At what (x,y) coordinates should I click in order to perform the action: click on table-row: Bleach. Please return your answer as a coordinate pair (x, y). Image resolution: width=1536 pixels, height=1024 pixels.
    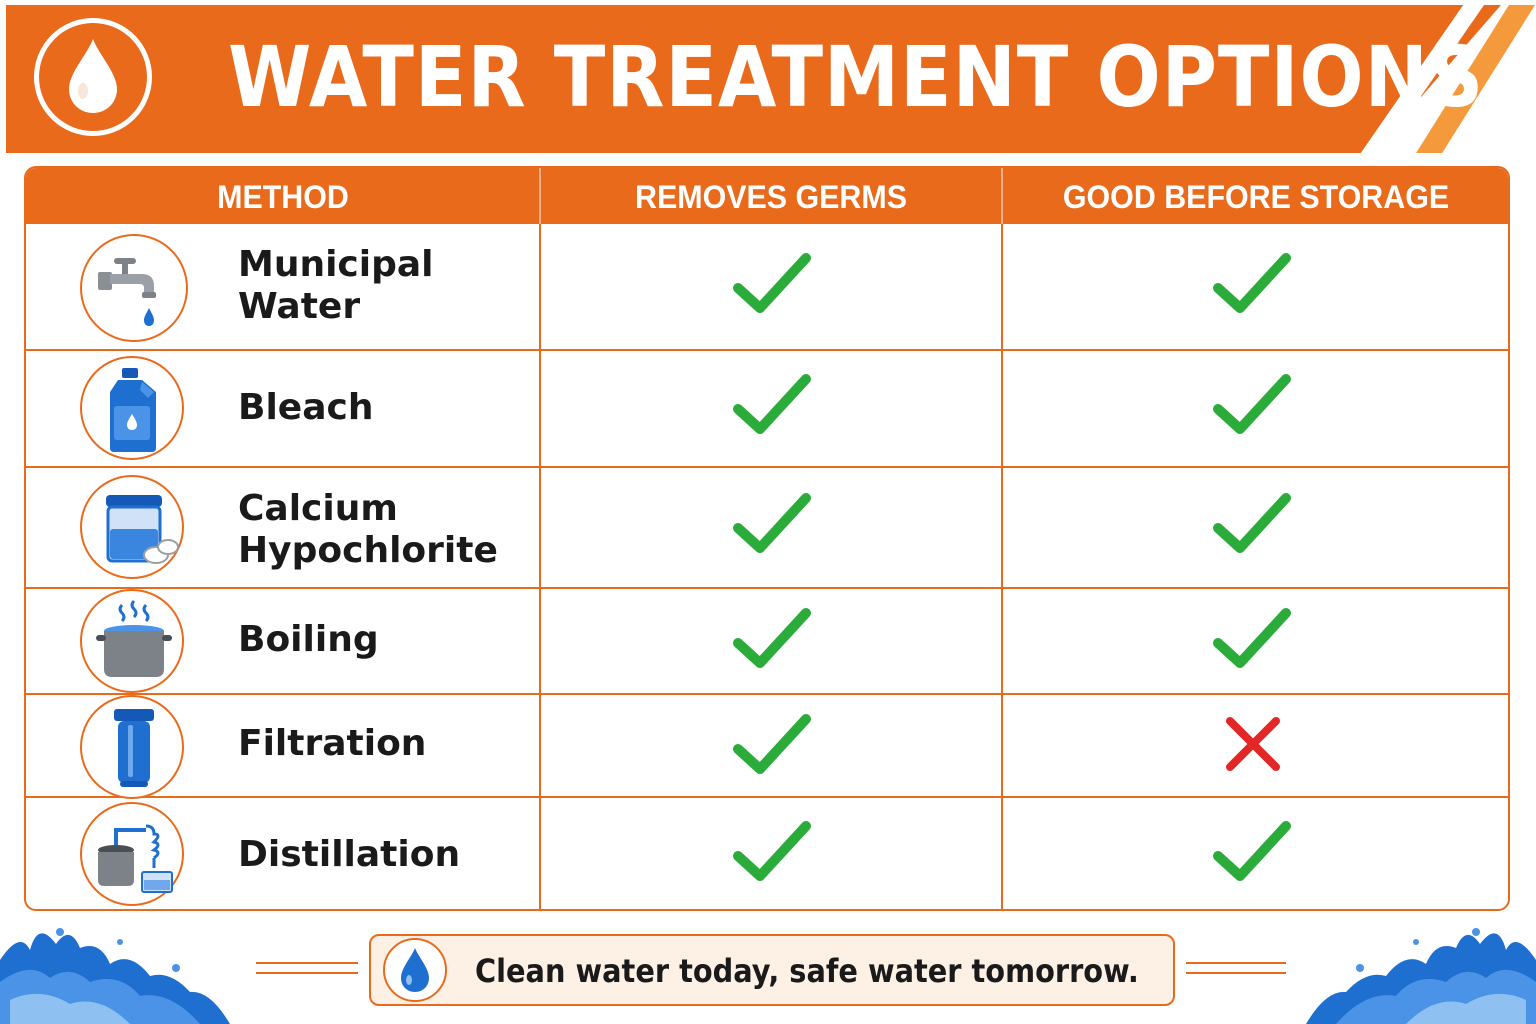
    Looking at the image, I should click on (767, 408).